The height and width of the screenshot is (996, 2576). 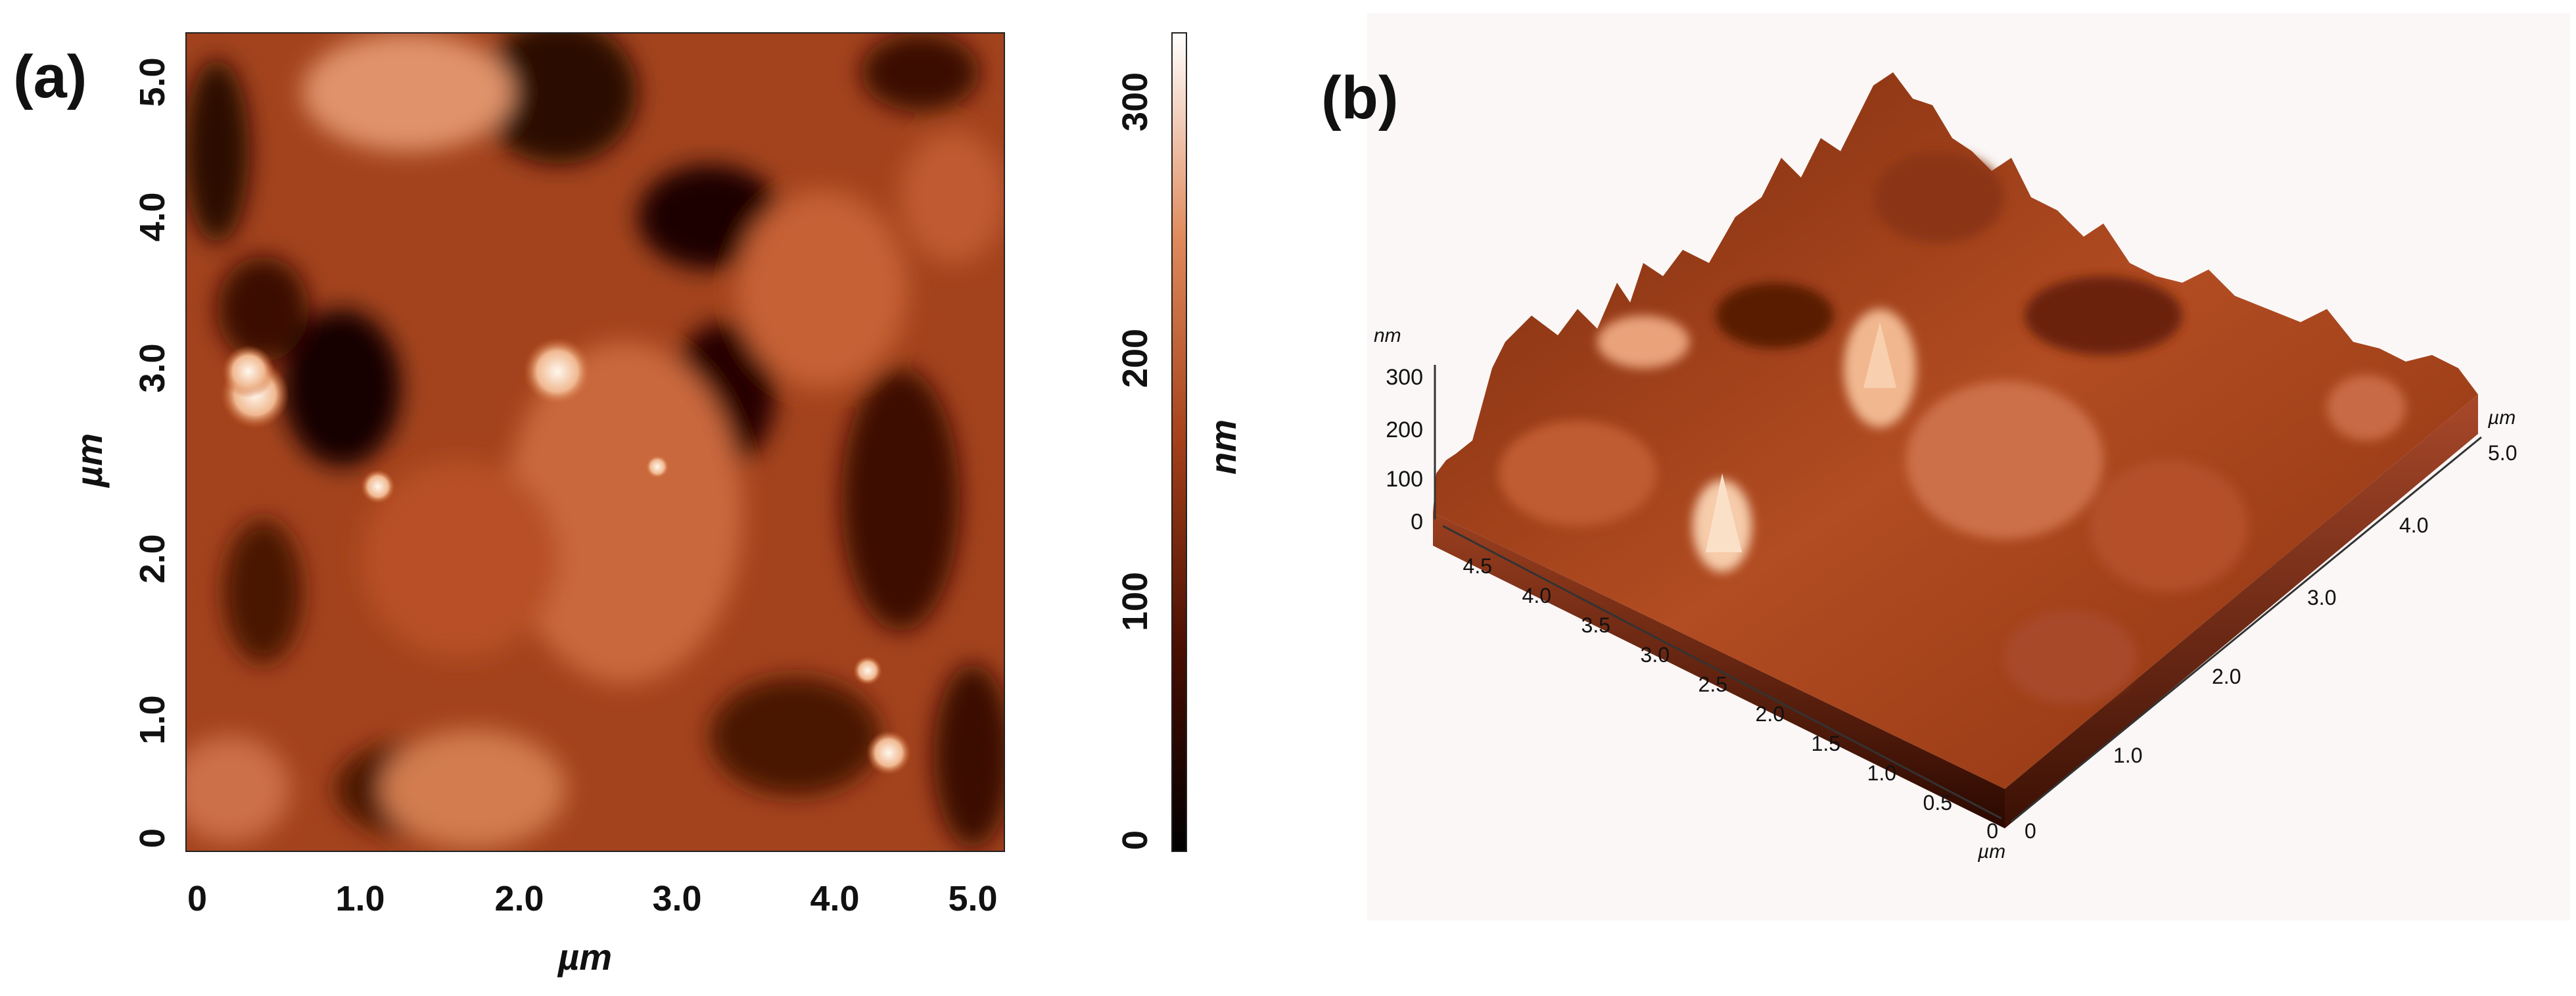 I want to click on right-axis-tick: 2.0, so click(x=2226, y=677).